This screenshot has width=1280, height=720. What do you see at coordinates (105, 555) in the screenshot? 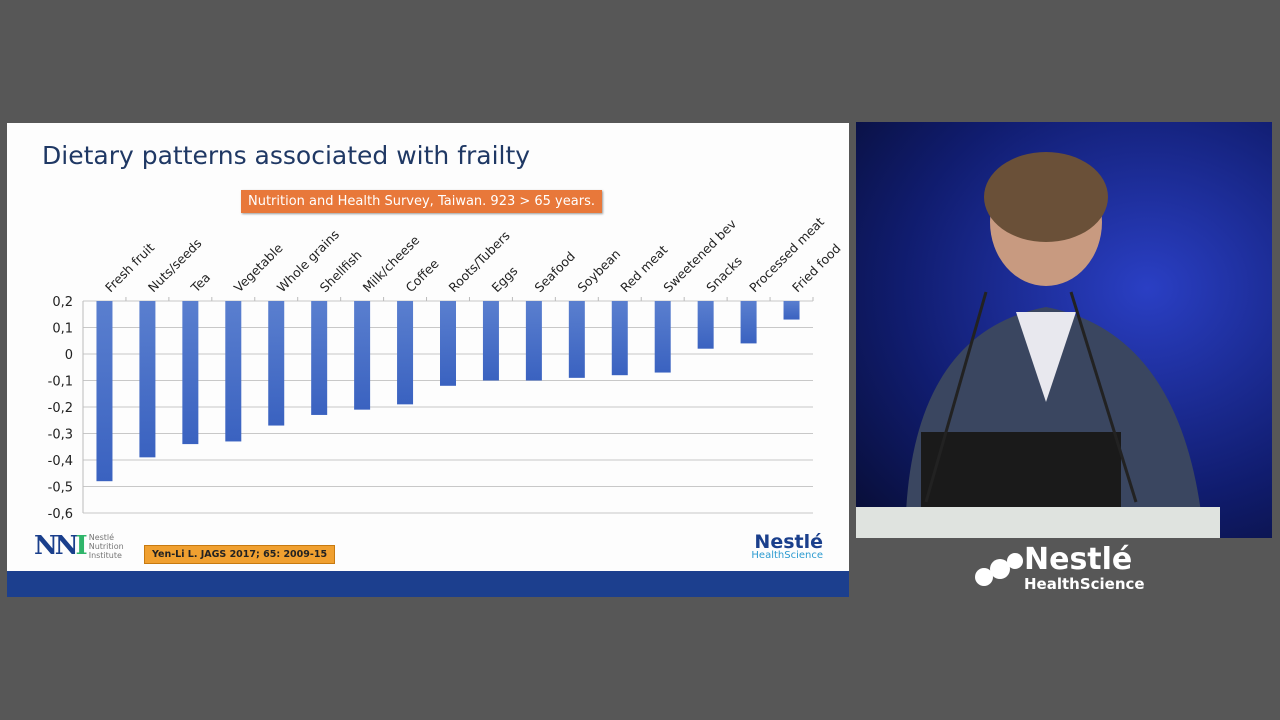
I see `nni-text: Institute` at bounding box center [105, 555].